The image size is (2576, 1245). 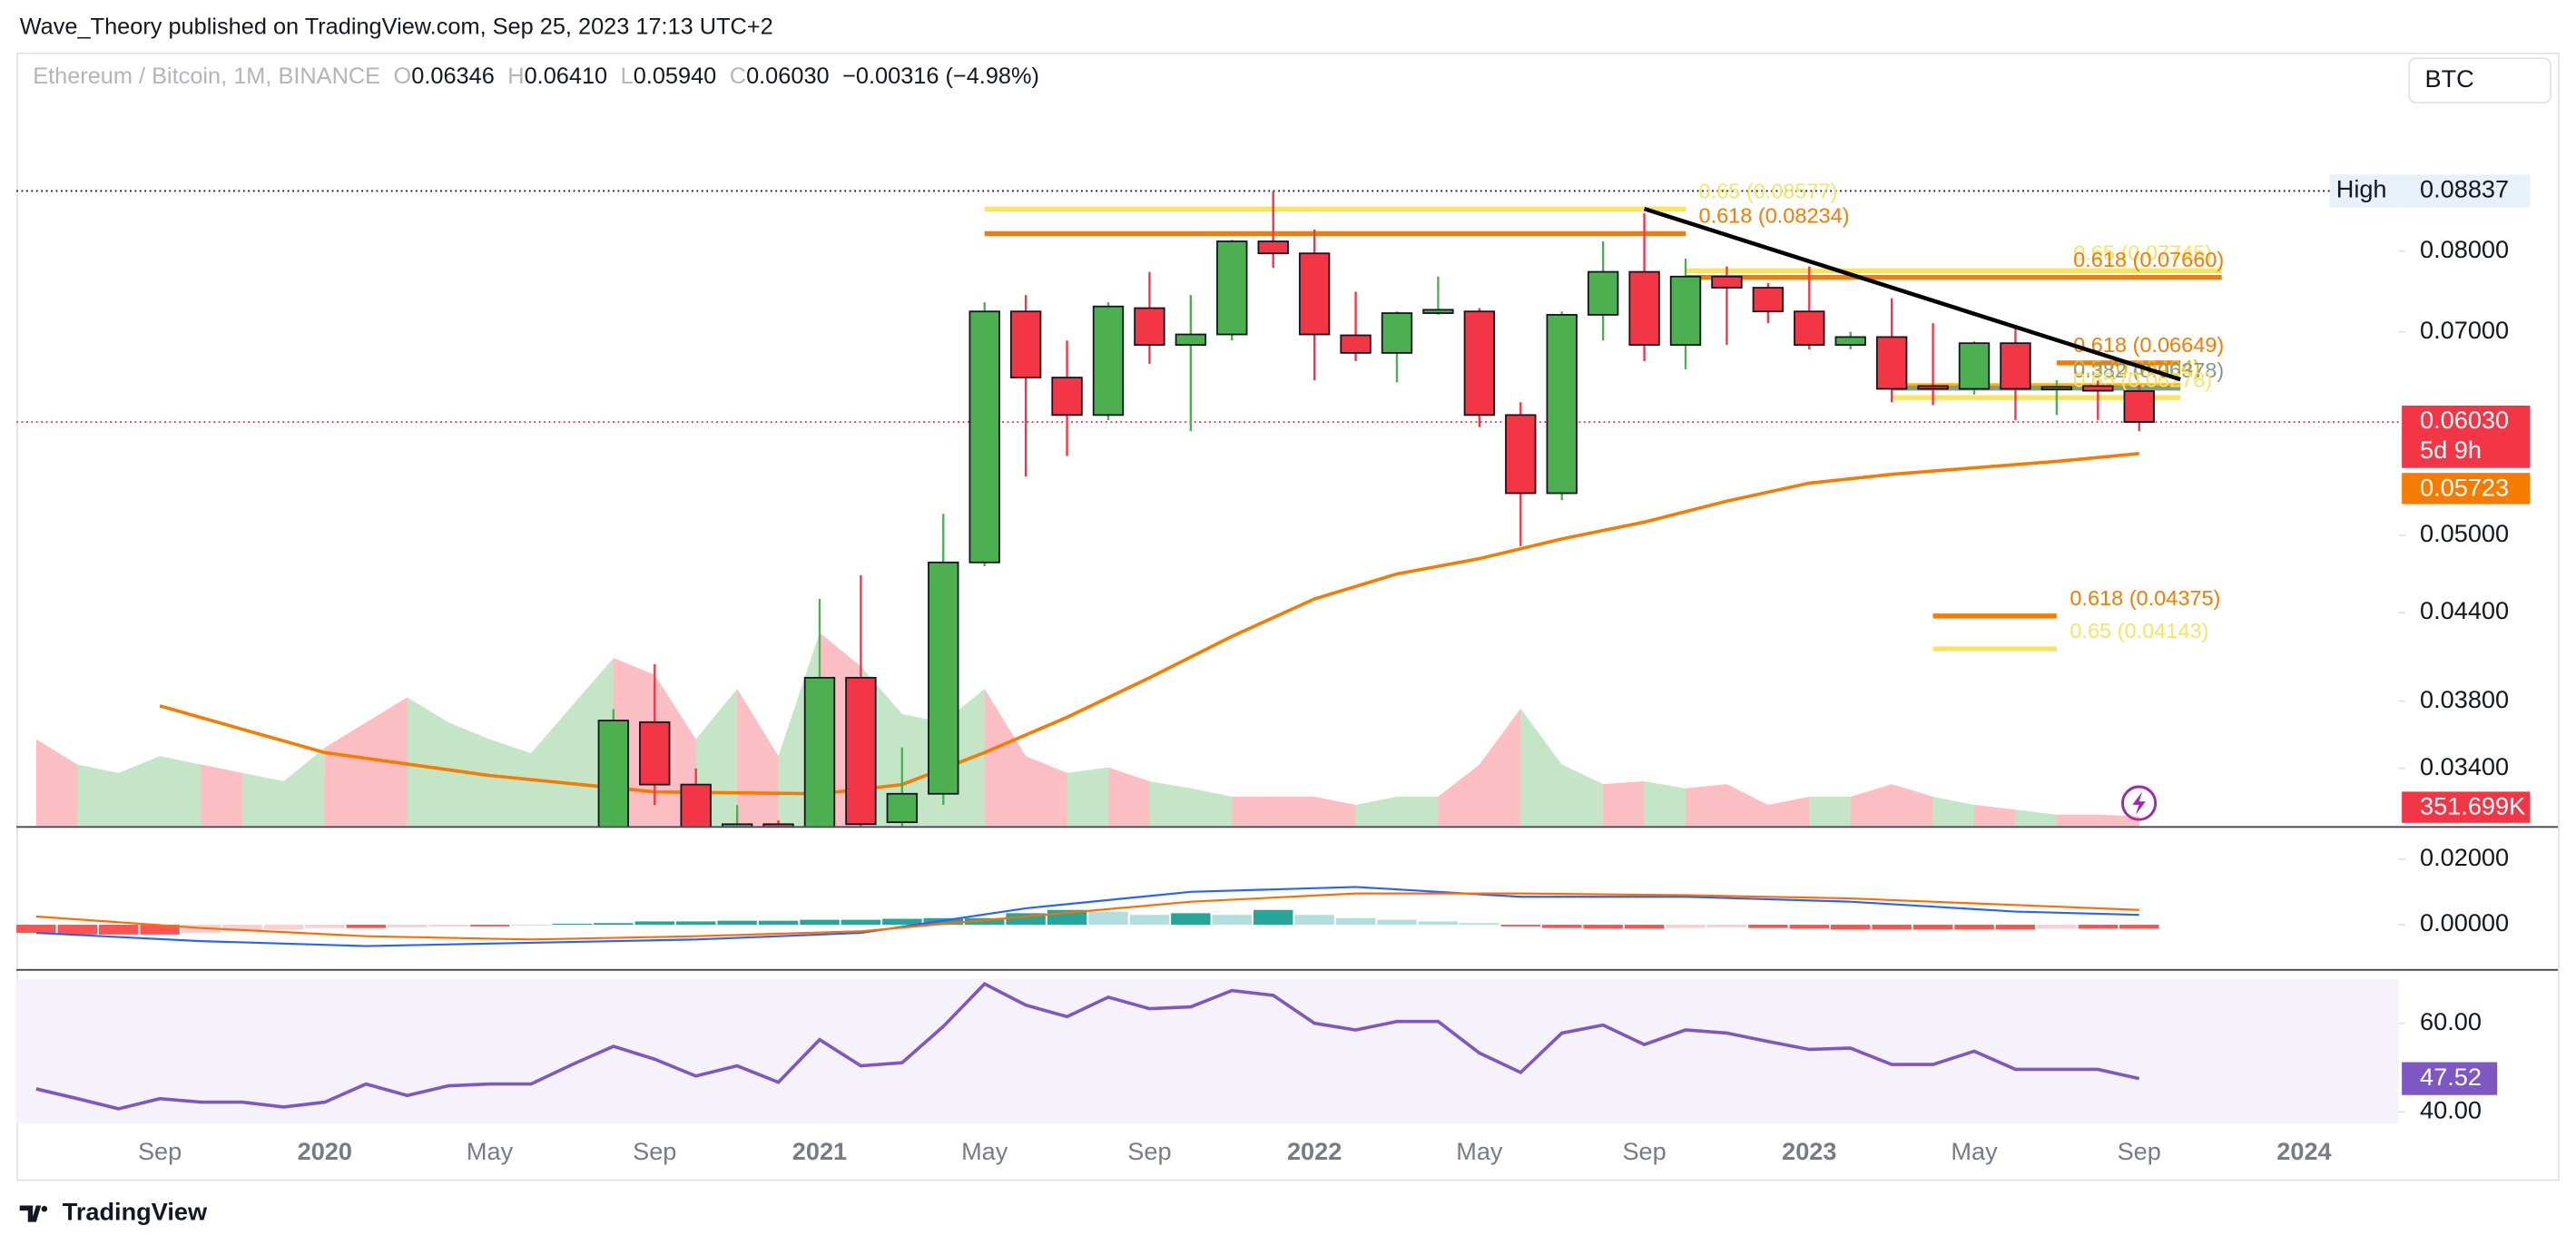 I want to click on footer-logo, so click(x=33, y=1213).